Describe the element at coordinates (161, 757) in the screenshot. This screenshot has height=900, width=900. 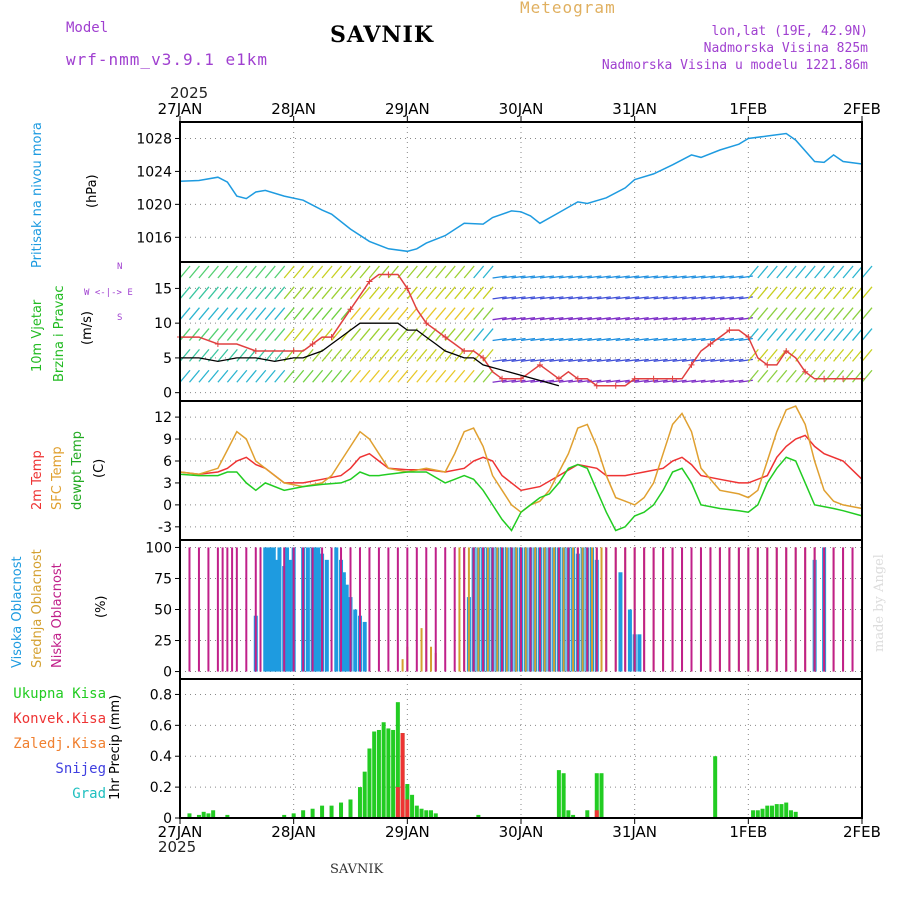
I see `y-tick-label: 0.4` at that location.